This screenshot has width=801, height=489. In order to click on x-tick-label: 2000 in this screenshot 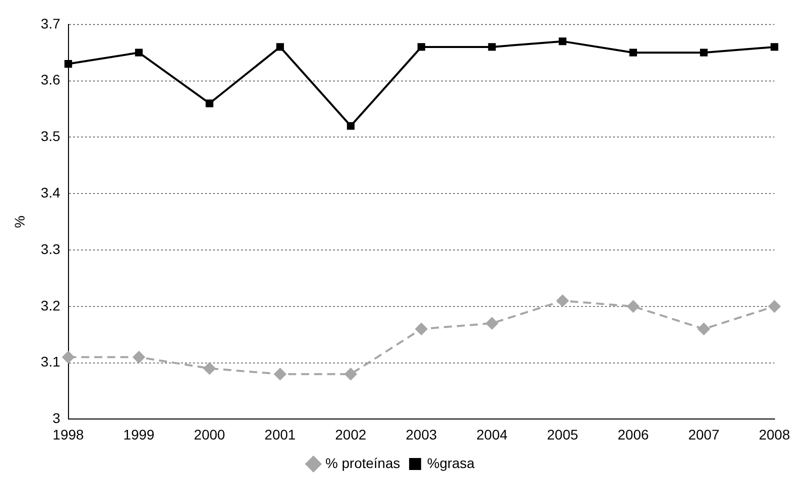, I will do `click(210, 434)`.